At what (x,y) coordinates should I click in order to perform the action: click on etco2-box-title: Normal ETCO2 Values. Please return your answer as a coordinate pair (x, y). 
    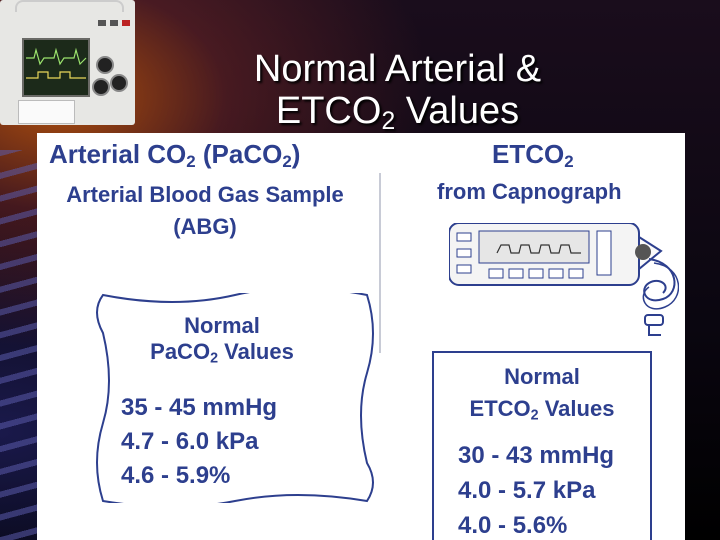
    Looking at the image, I should click on (542, 396).